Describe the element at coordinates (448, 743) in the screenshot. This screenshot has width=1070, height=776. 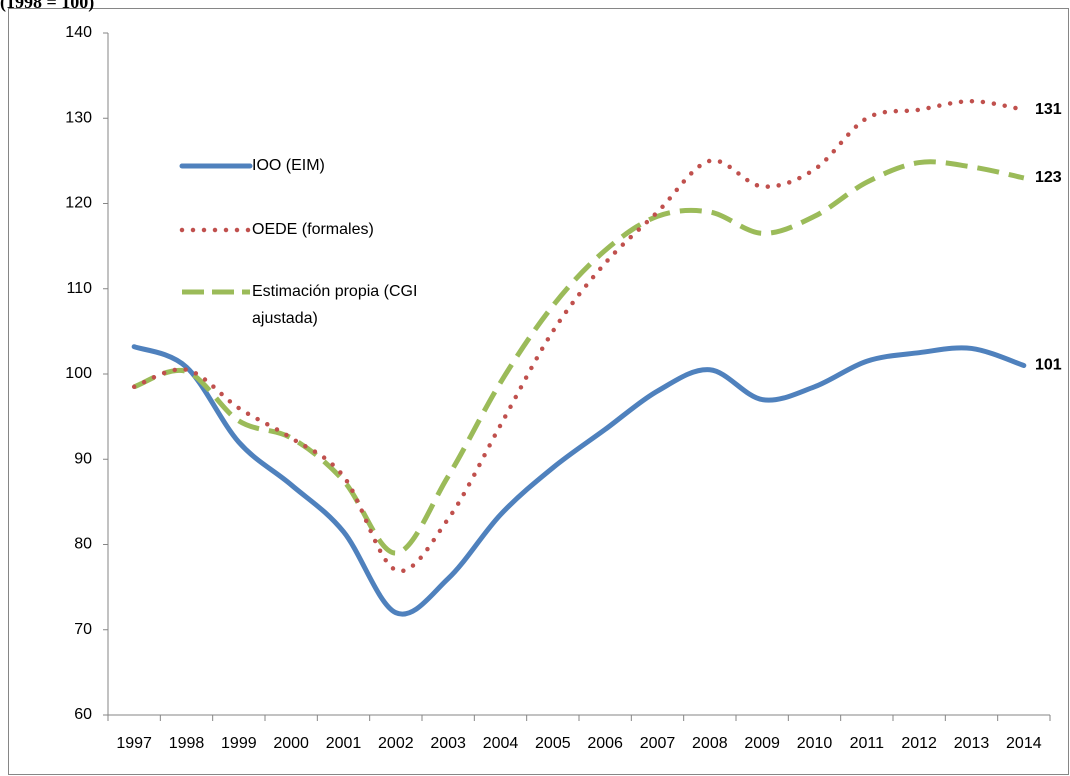
I see `x-tick-label: 2003` at that location.